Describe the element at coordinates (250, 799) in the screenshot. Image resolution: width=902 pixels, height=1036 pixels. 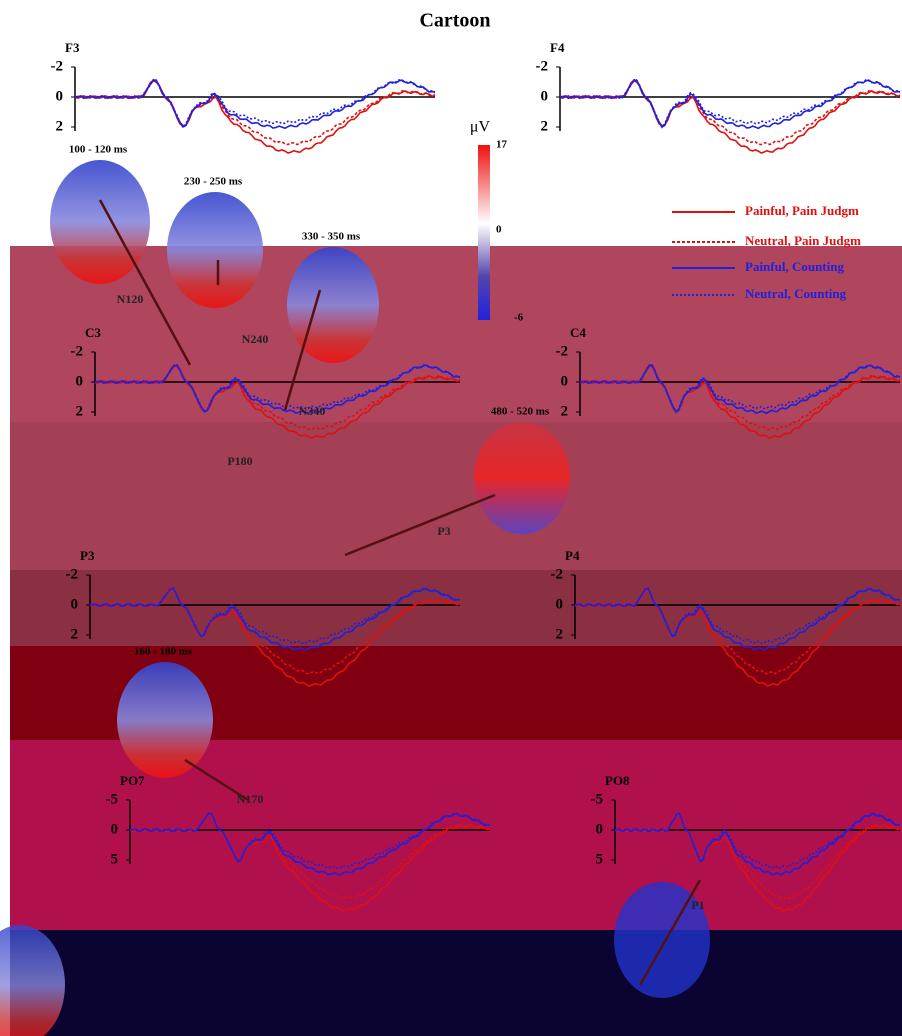
I see `component-label: N170` at that location.